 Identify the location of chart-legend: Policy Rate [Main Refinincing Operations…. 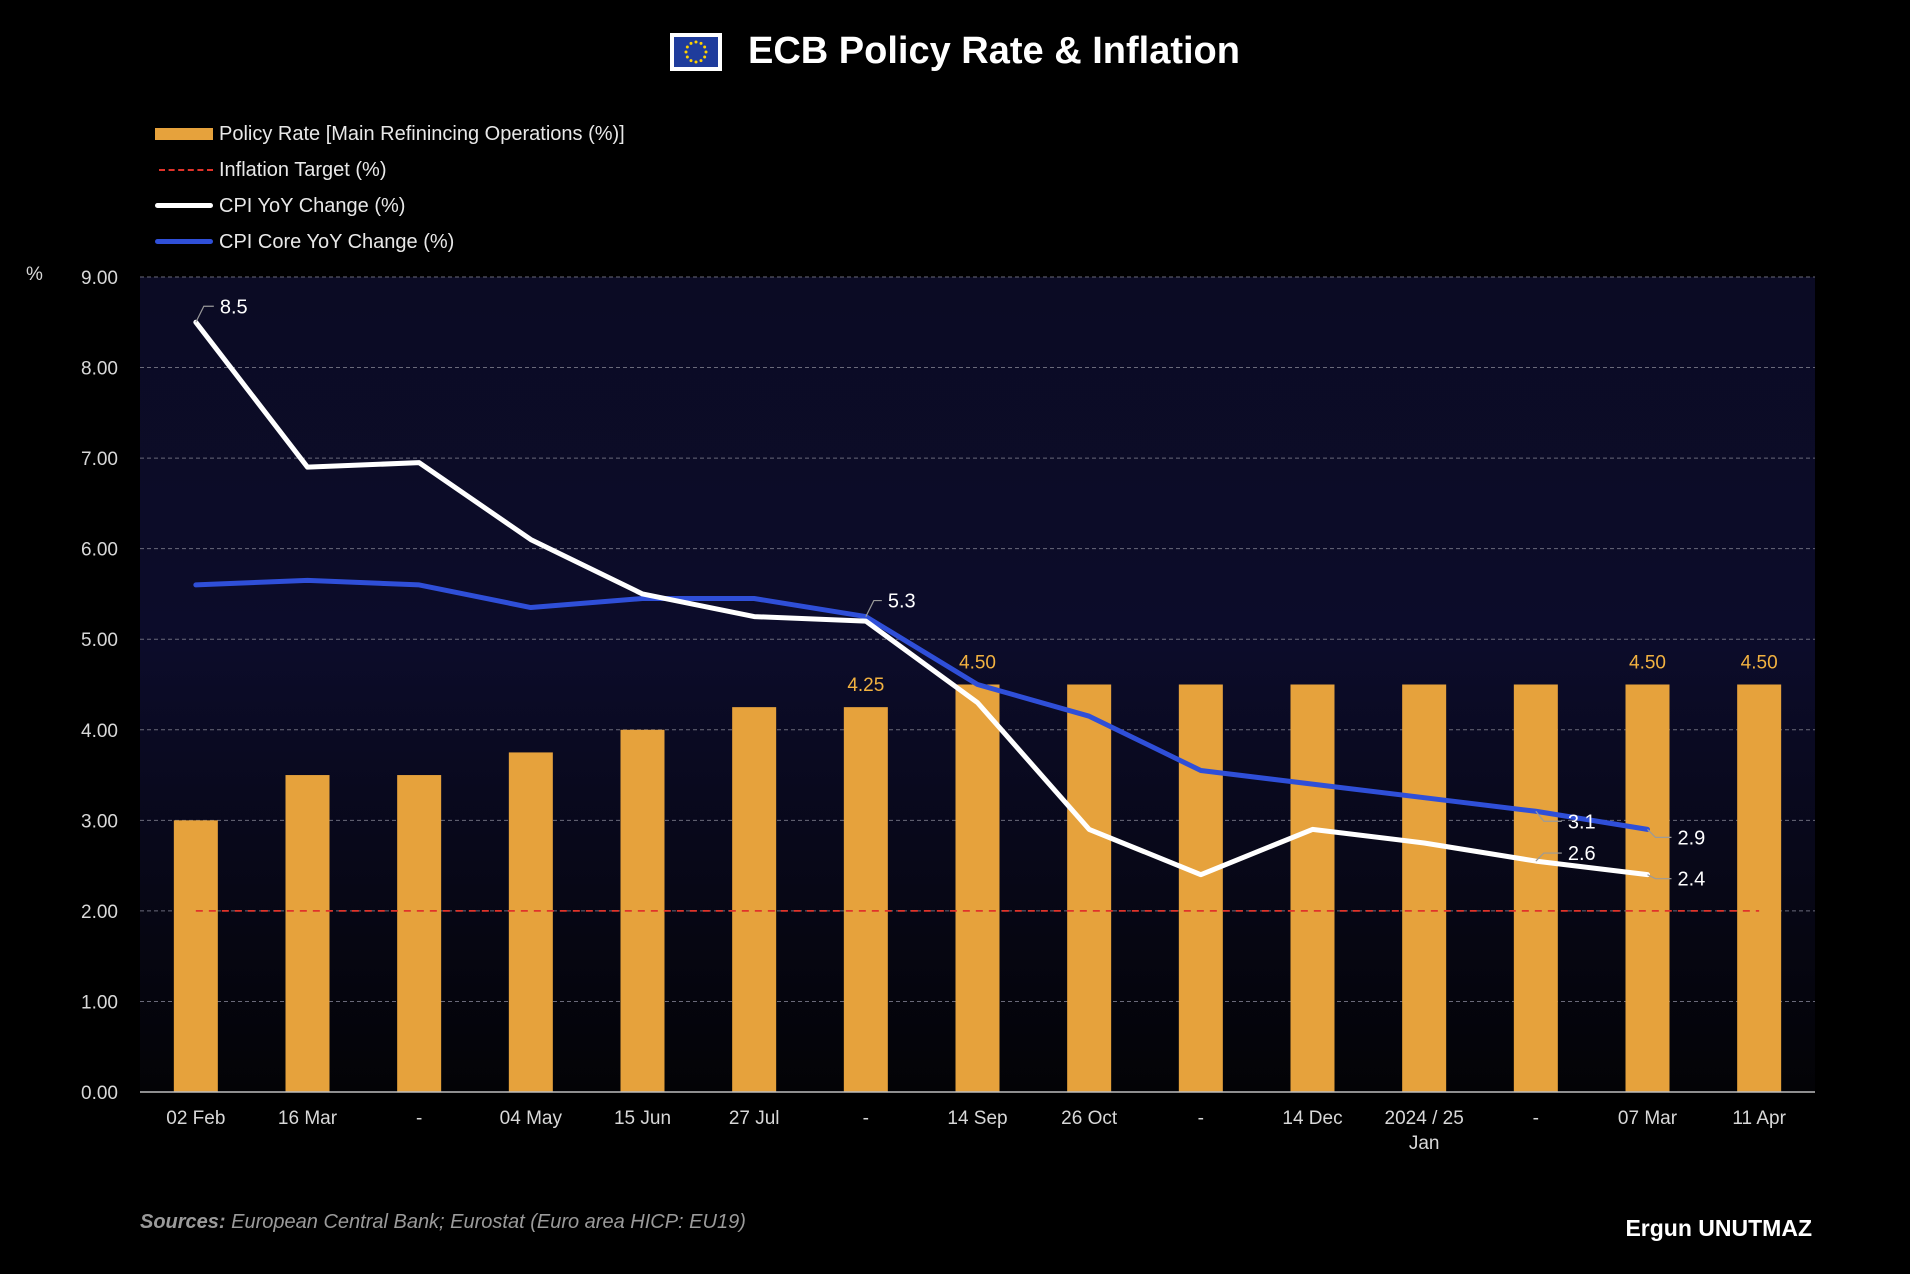
(390, 188).